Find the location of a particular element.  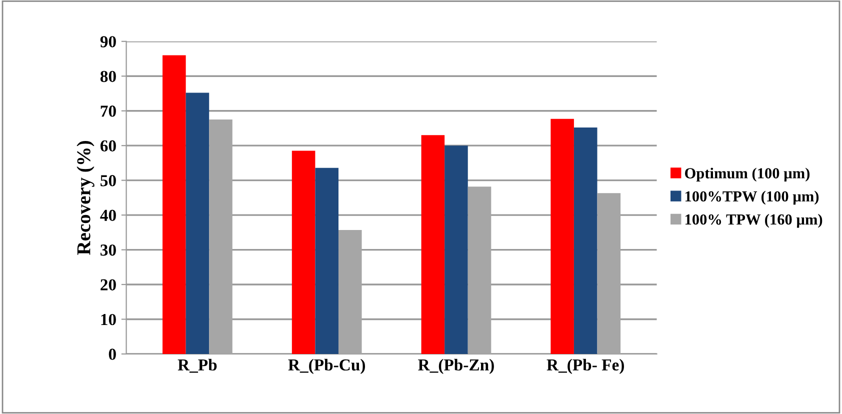

y-tick-label: 20 is located at coordinates (108, 284).